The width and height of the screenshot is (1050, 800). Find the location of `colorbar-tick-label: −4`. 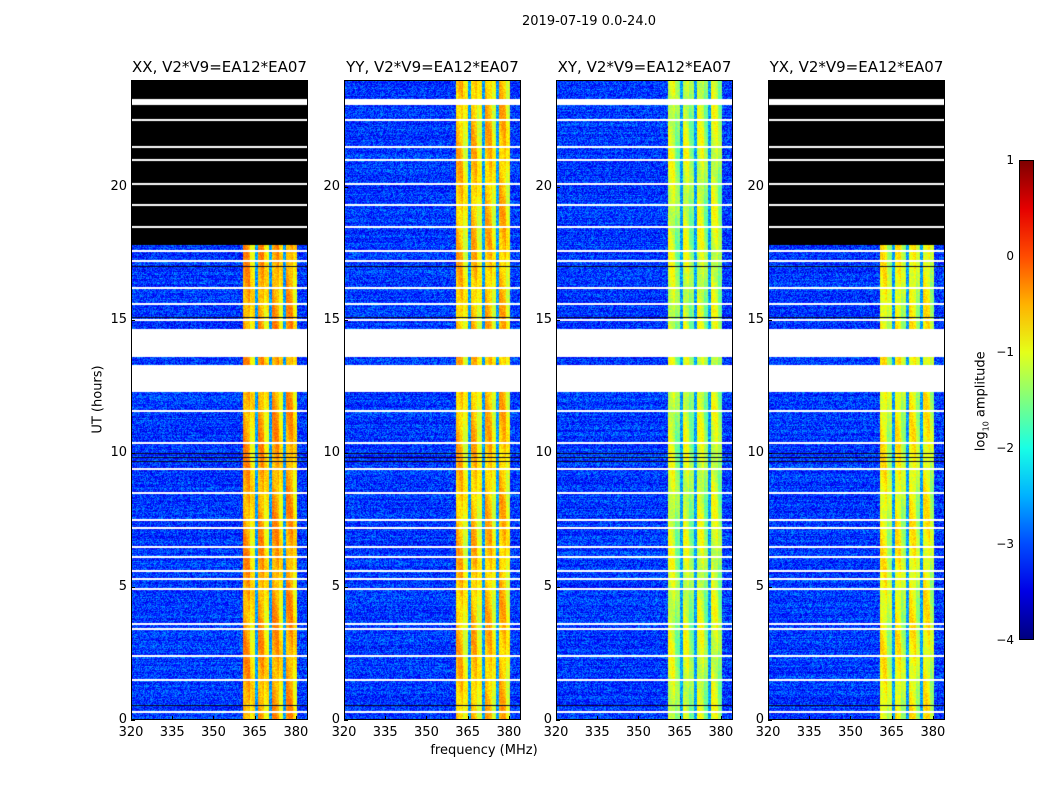

colorbar-tick-label: −4 is located at coordinates (1005, 640).